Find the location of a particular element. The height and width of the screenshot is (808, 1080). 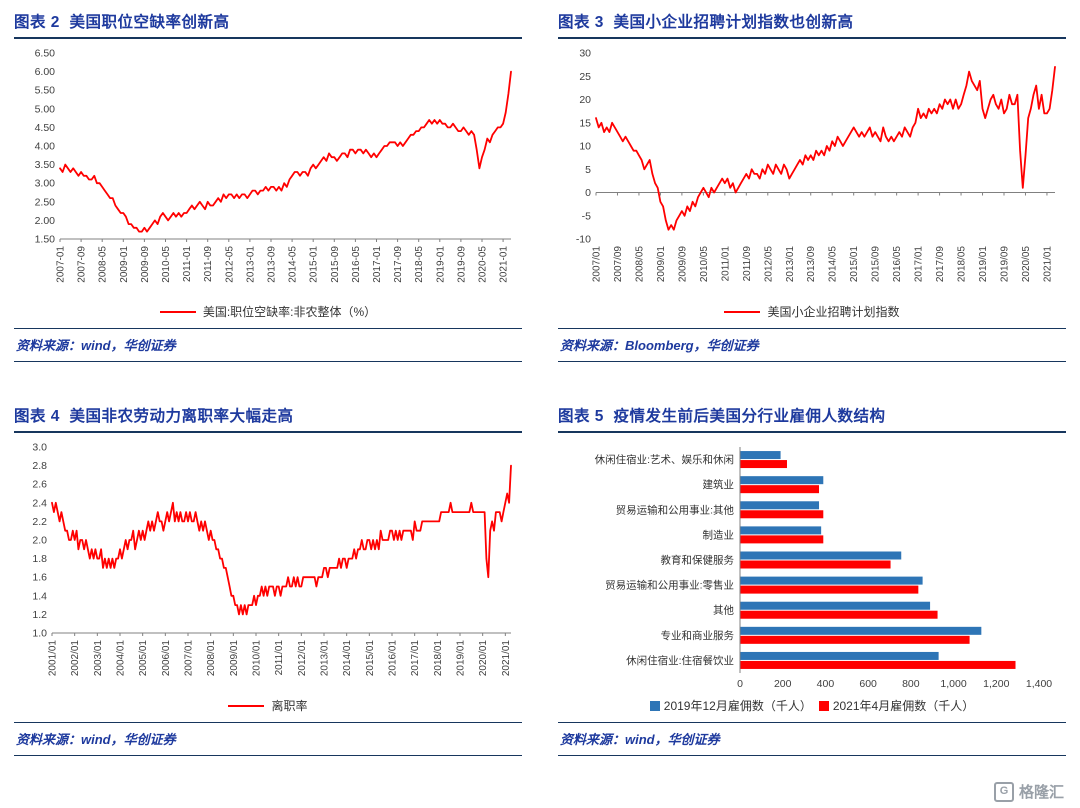

svg-text: 2.8 is located at coordinates (39, 466).